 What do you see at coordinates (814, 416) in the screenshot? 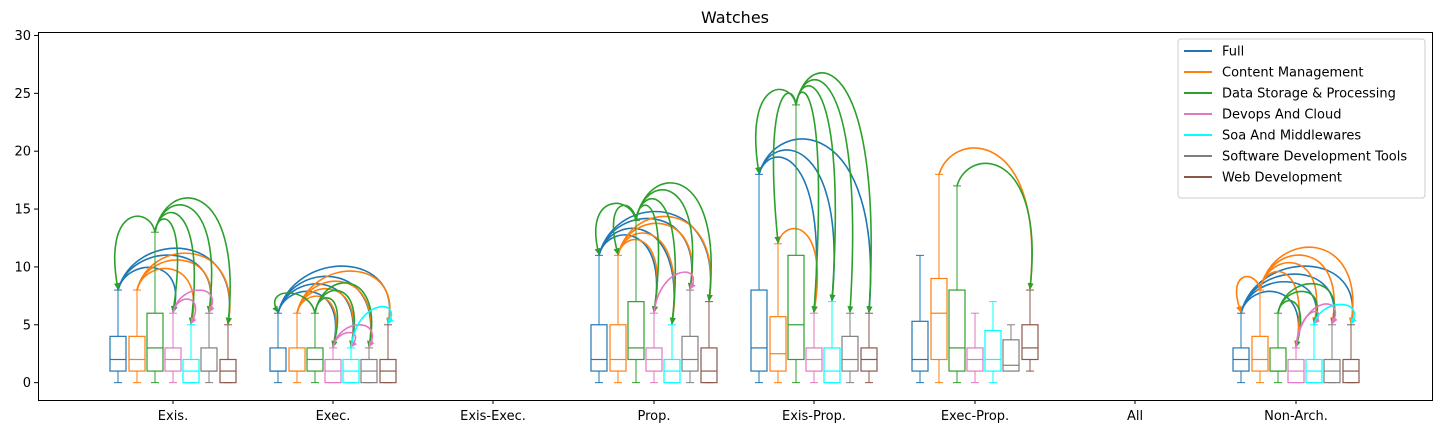
I see `x-tick-label: Exis-Prop.` at bounding box center [814, 416].